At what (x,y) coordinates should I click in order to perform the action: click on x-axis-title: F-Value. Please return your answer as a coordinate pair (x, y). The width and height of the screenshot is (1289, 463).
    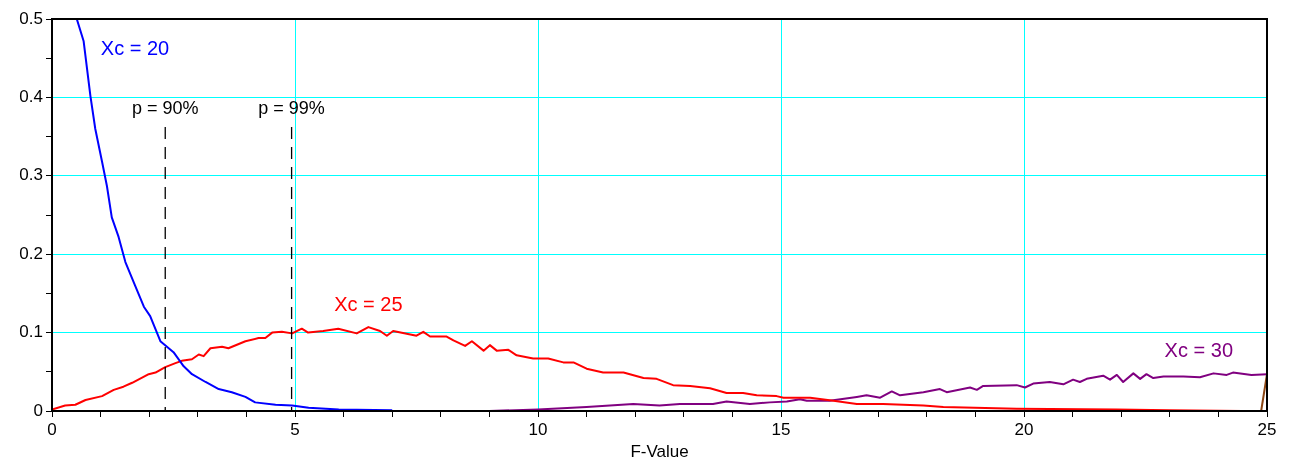
    Looking at the image, I should click on (659, 452).